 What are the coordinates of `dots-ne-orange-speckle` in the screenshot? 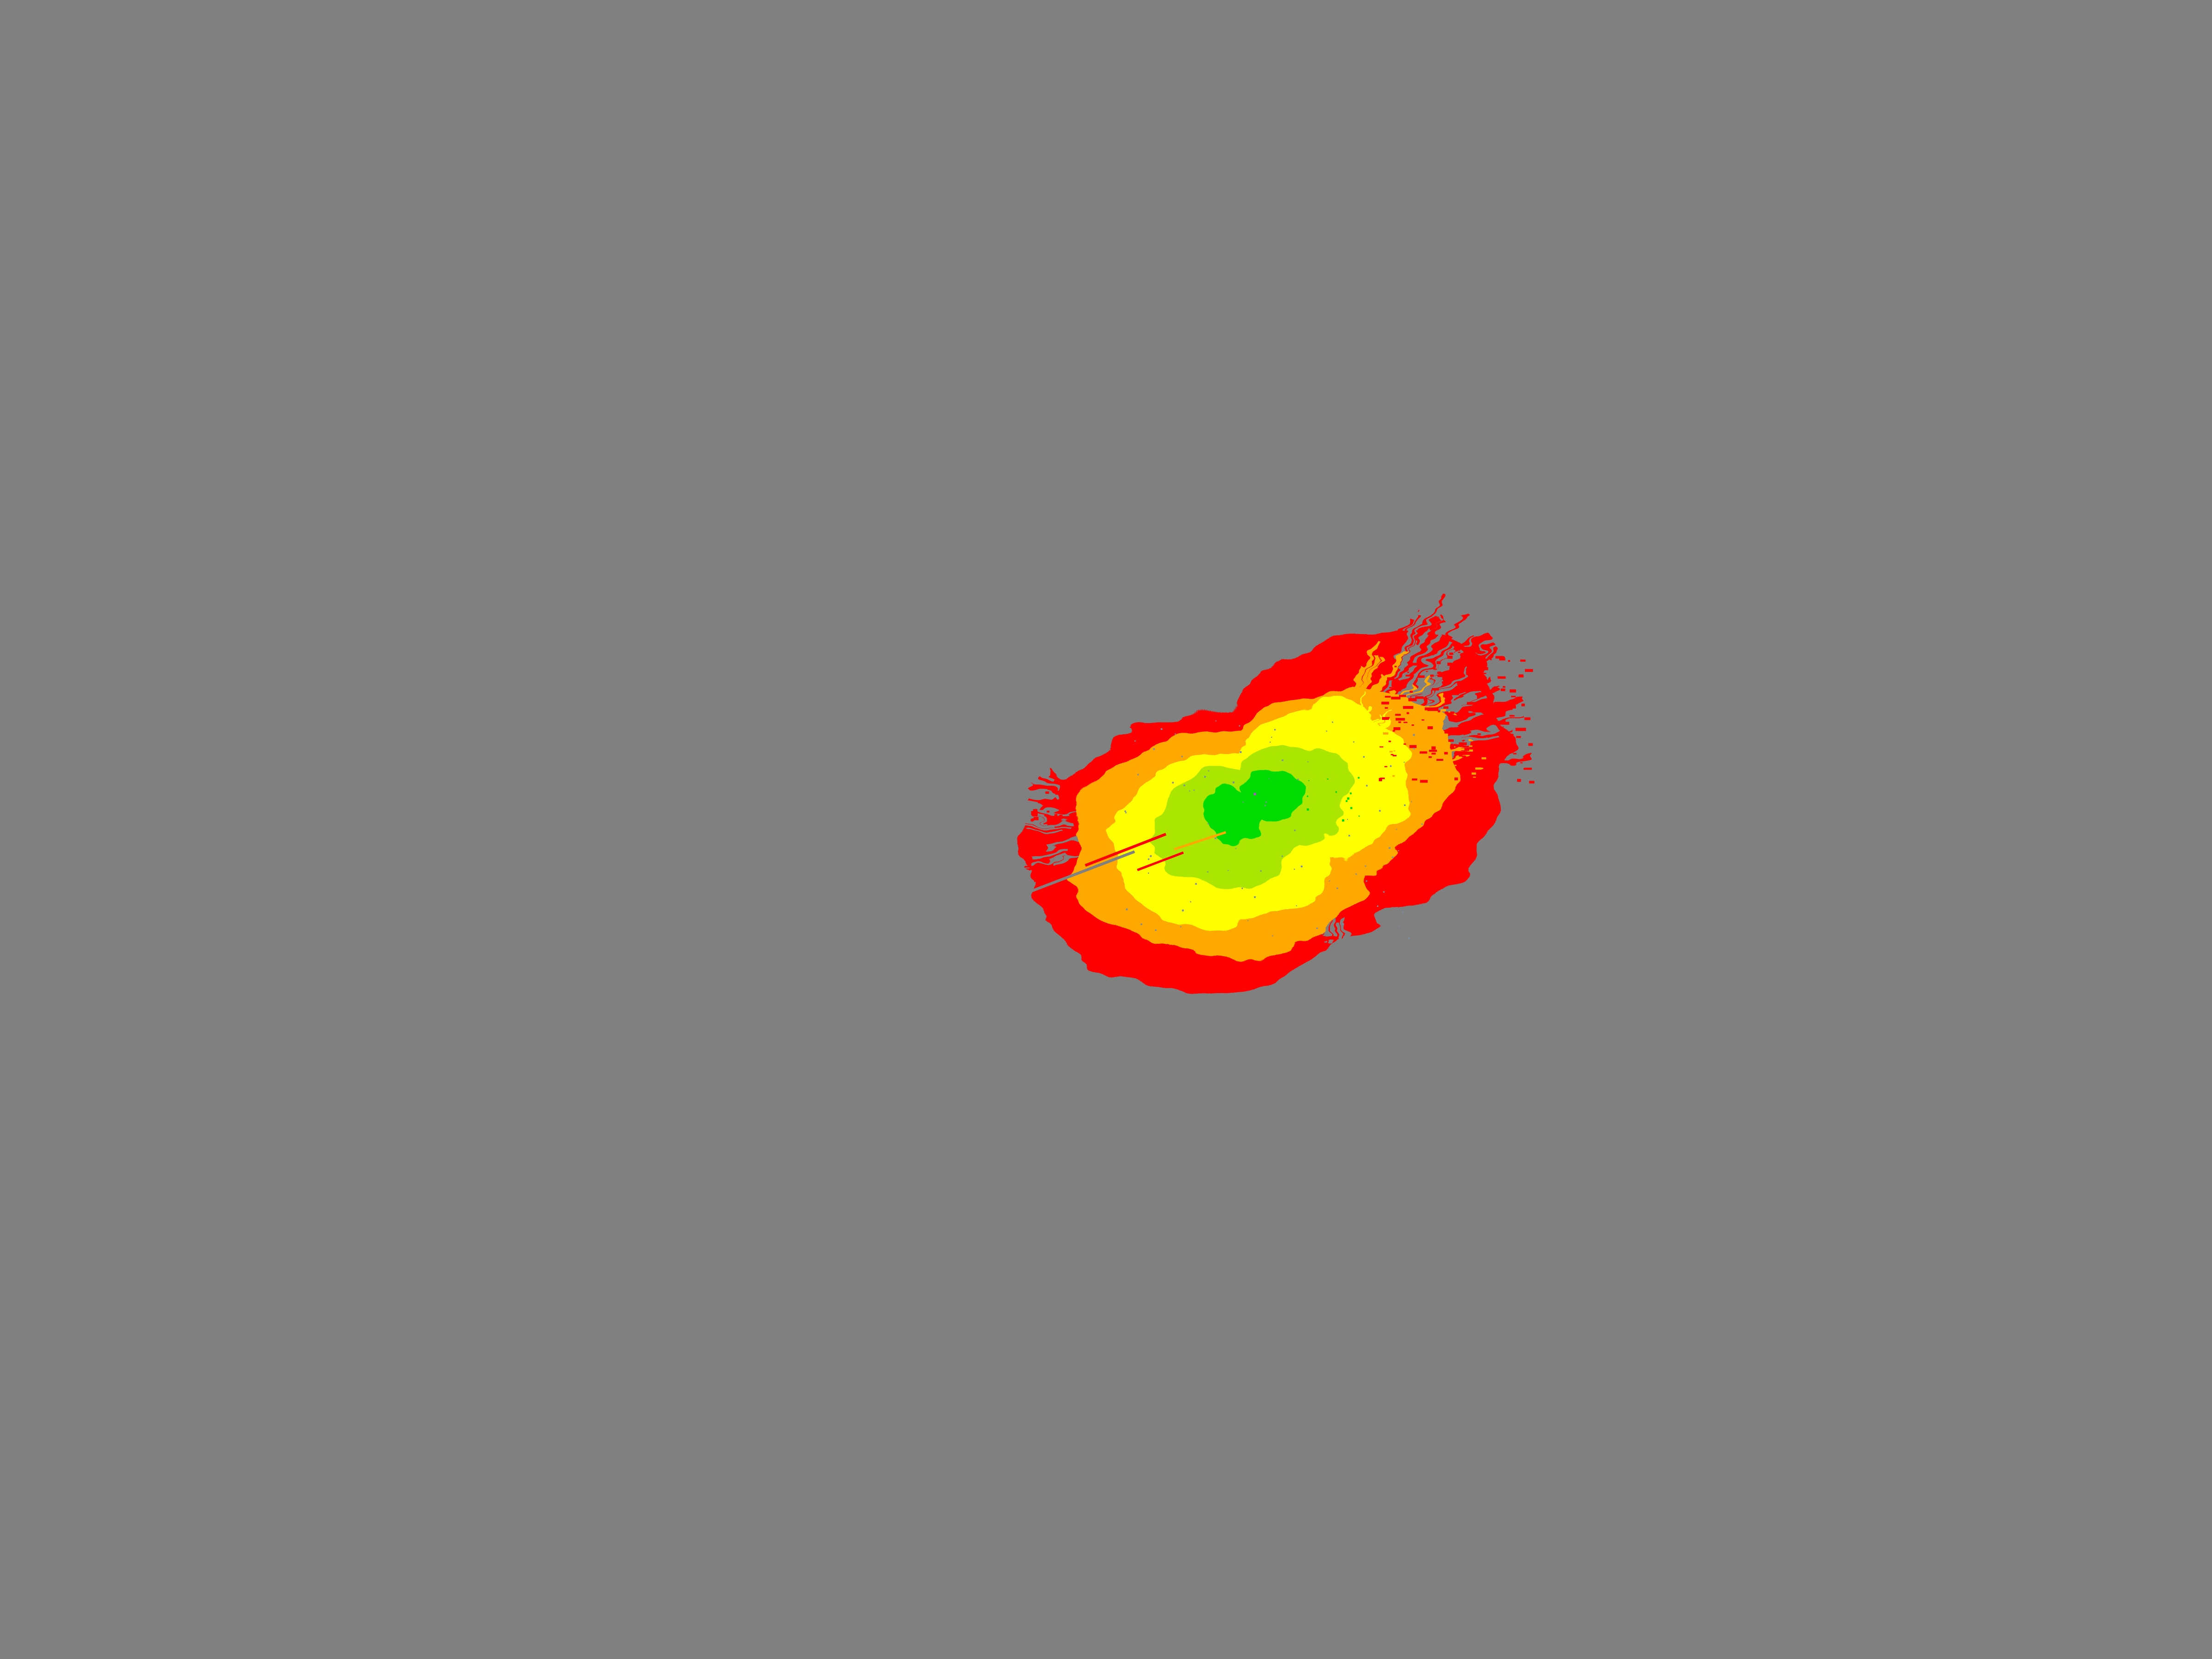 It's located at (1434, 743).